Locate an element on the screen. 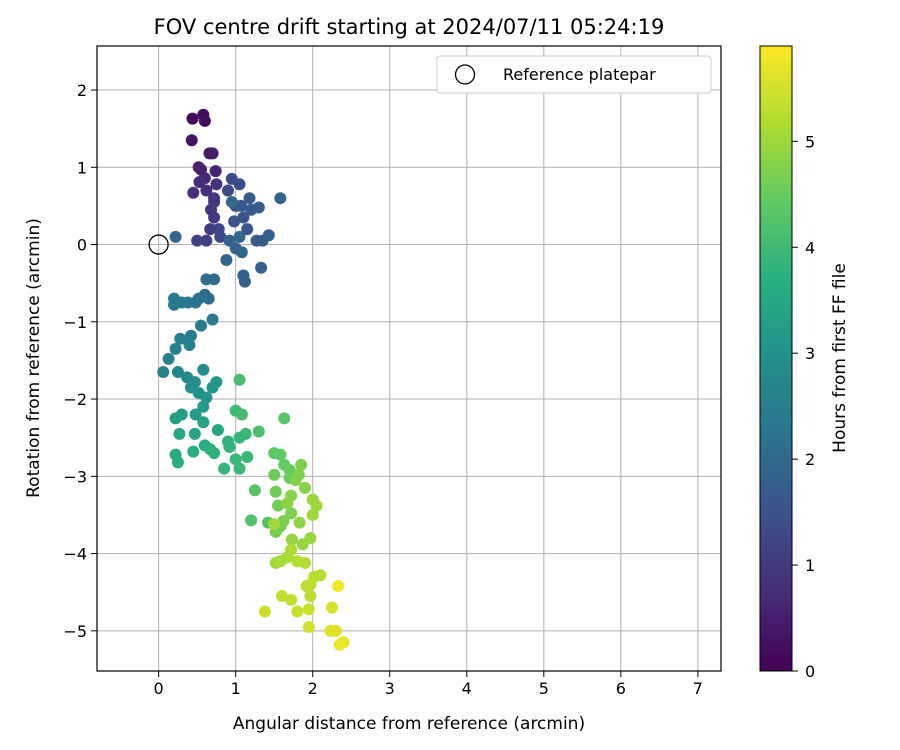 The image size is (900, 750). x-tick-label: 7 is located at coordinates (698, 688).